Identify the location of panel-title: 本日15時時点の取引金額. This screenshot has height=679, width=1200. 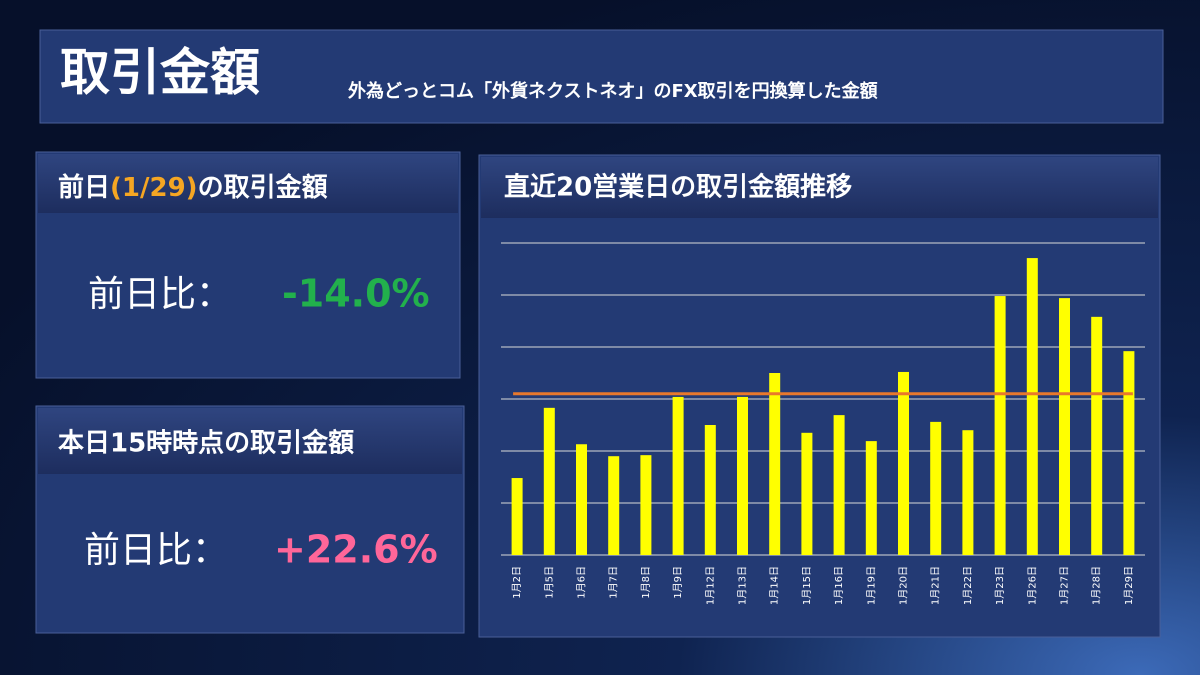
(206, 443).